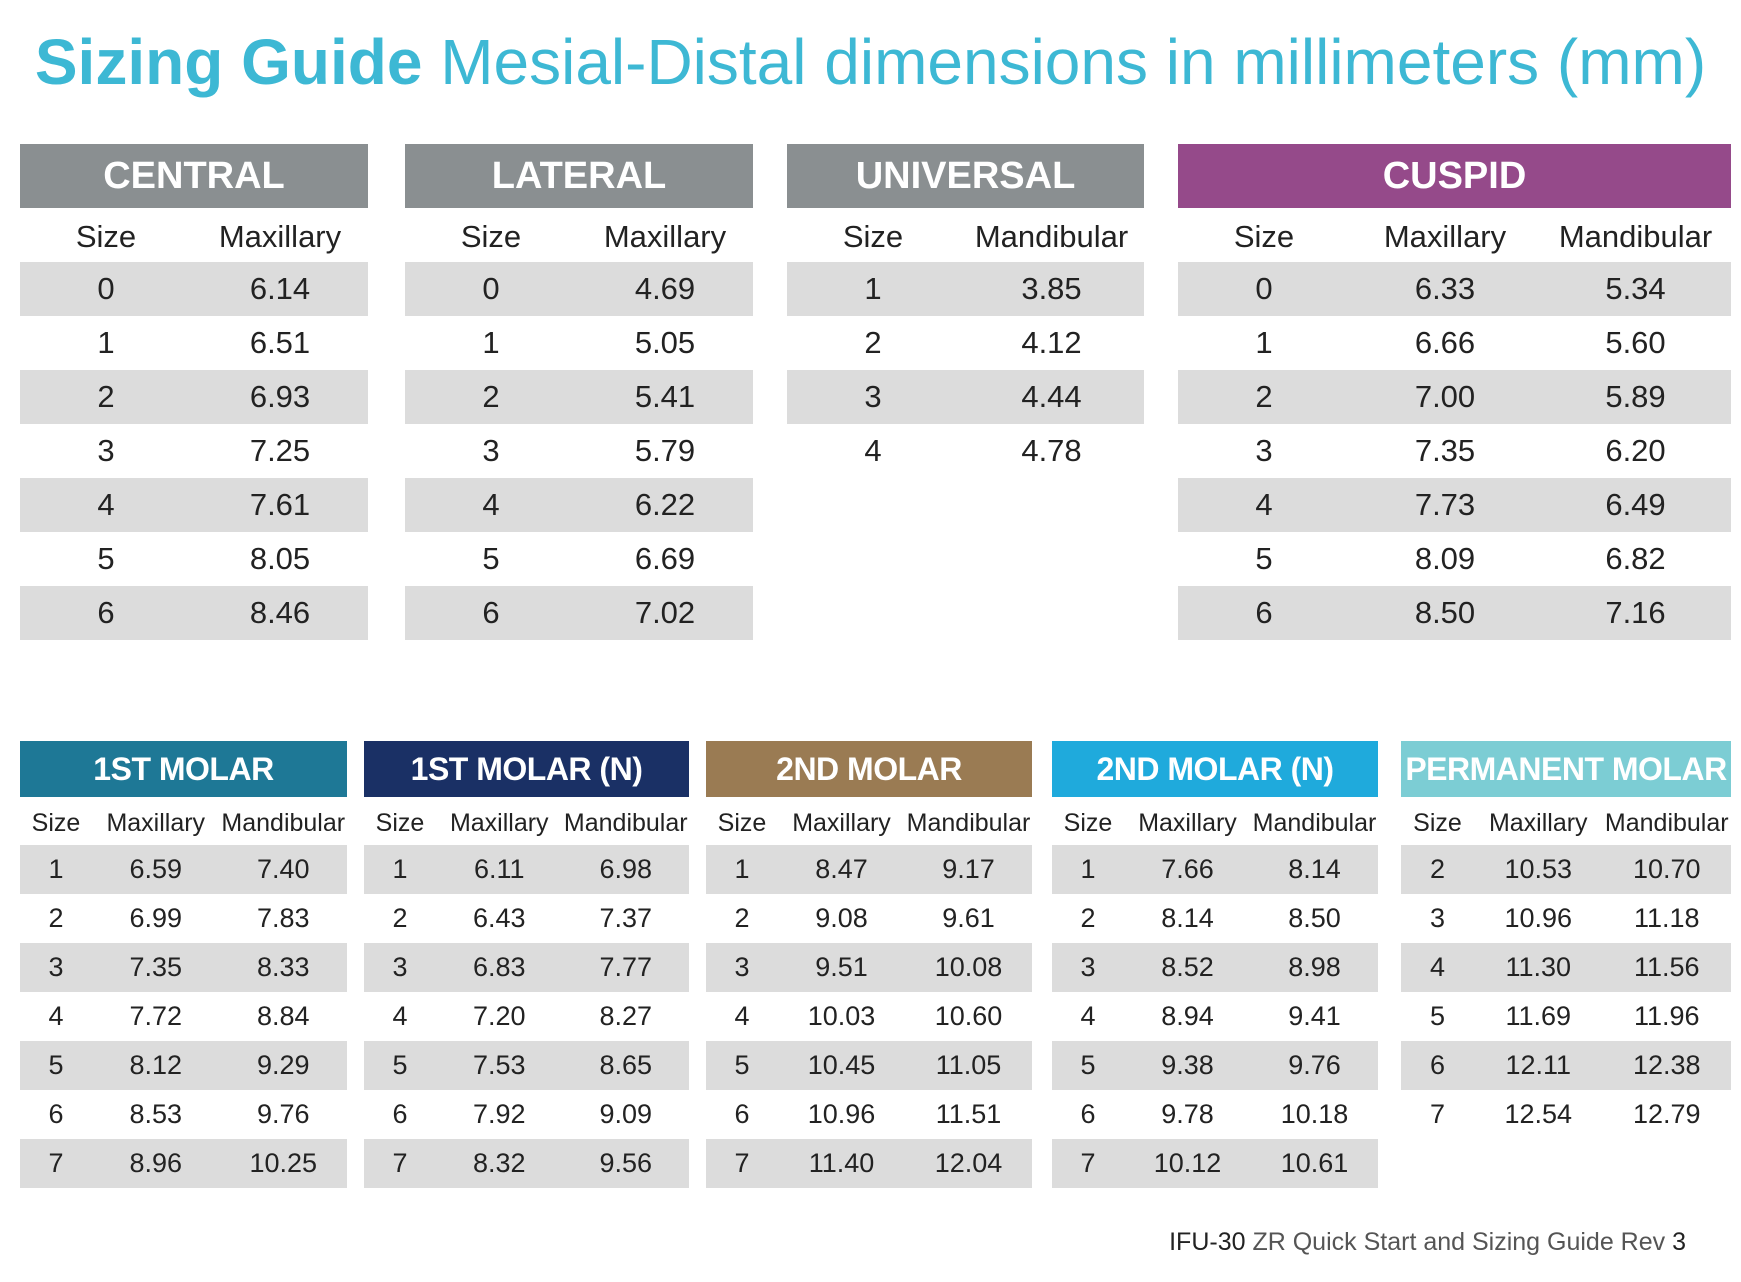 Image resolution: width=1741 pixels, height=1282 pixels. Describe the element at coordinates (579, 559) in the screenshot. I see `table-row: 5 6.69` at that location.